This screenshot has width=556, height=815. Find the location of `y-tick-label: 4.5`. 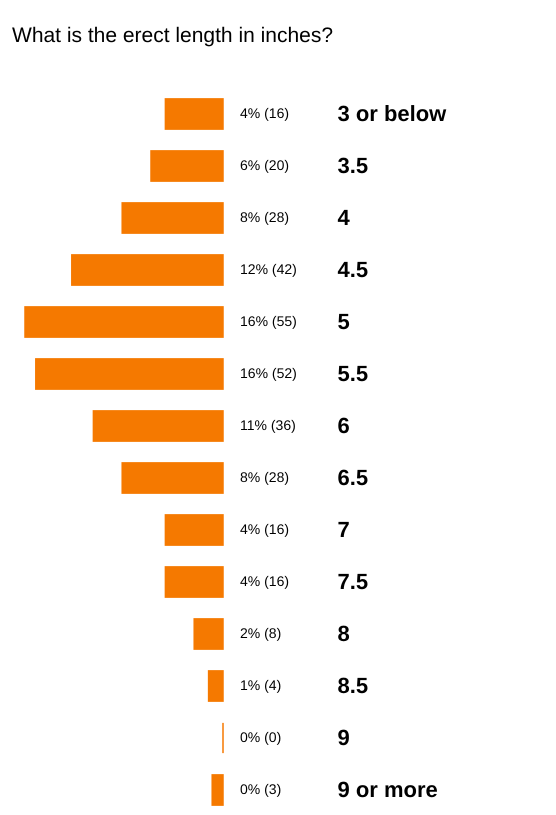

y-tick-label: 4.5 is located at coordinates (353, 269).